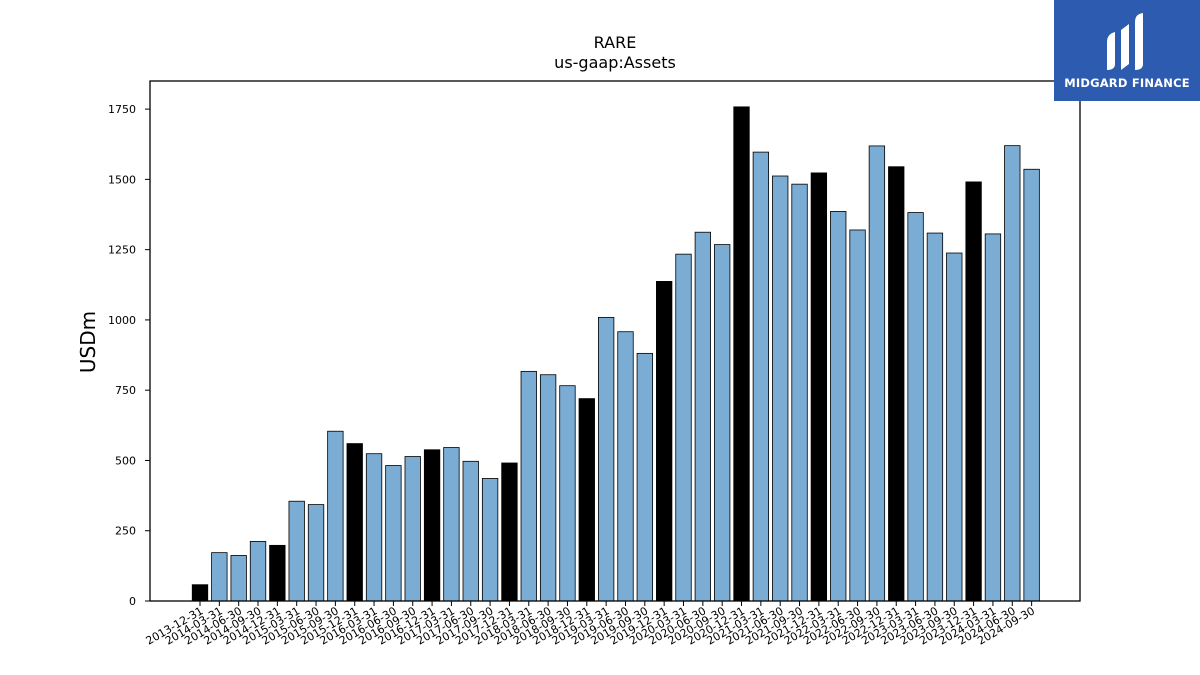 This screenshot has height=675, width=1200. Describe the element at coordinates (125, 531) in the screenshot. I see `y-tick-label: 250` at that location.